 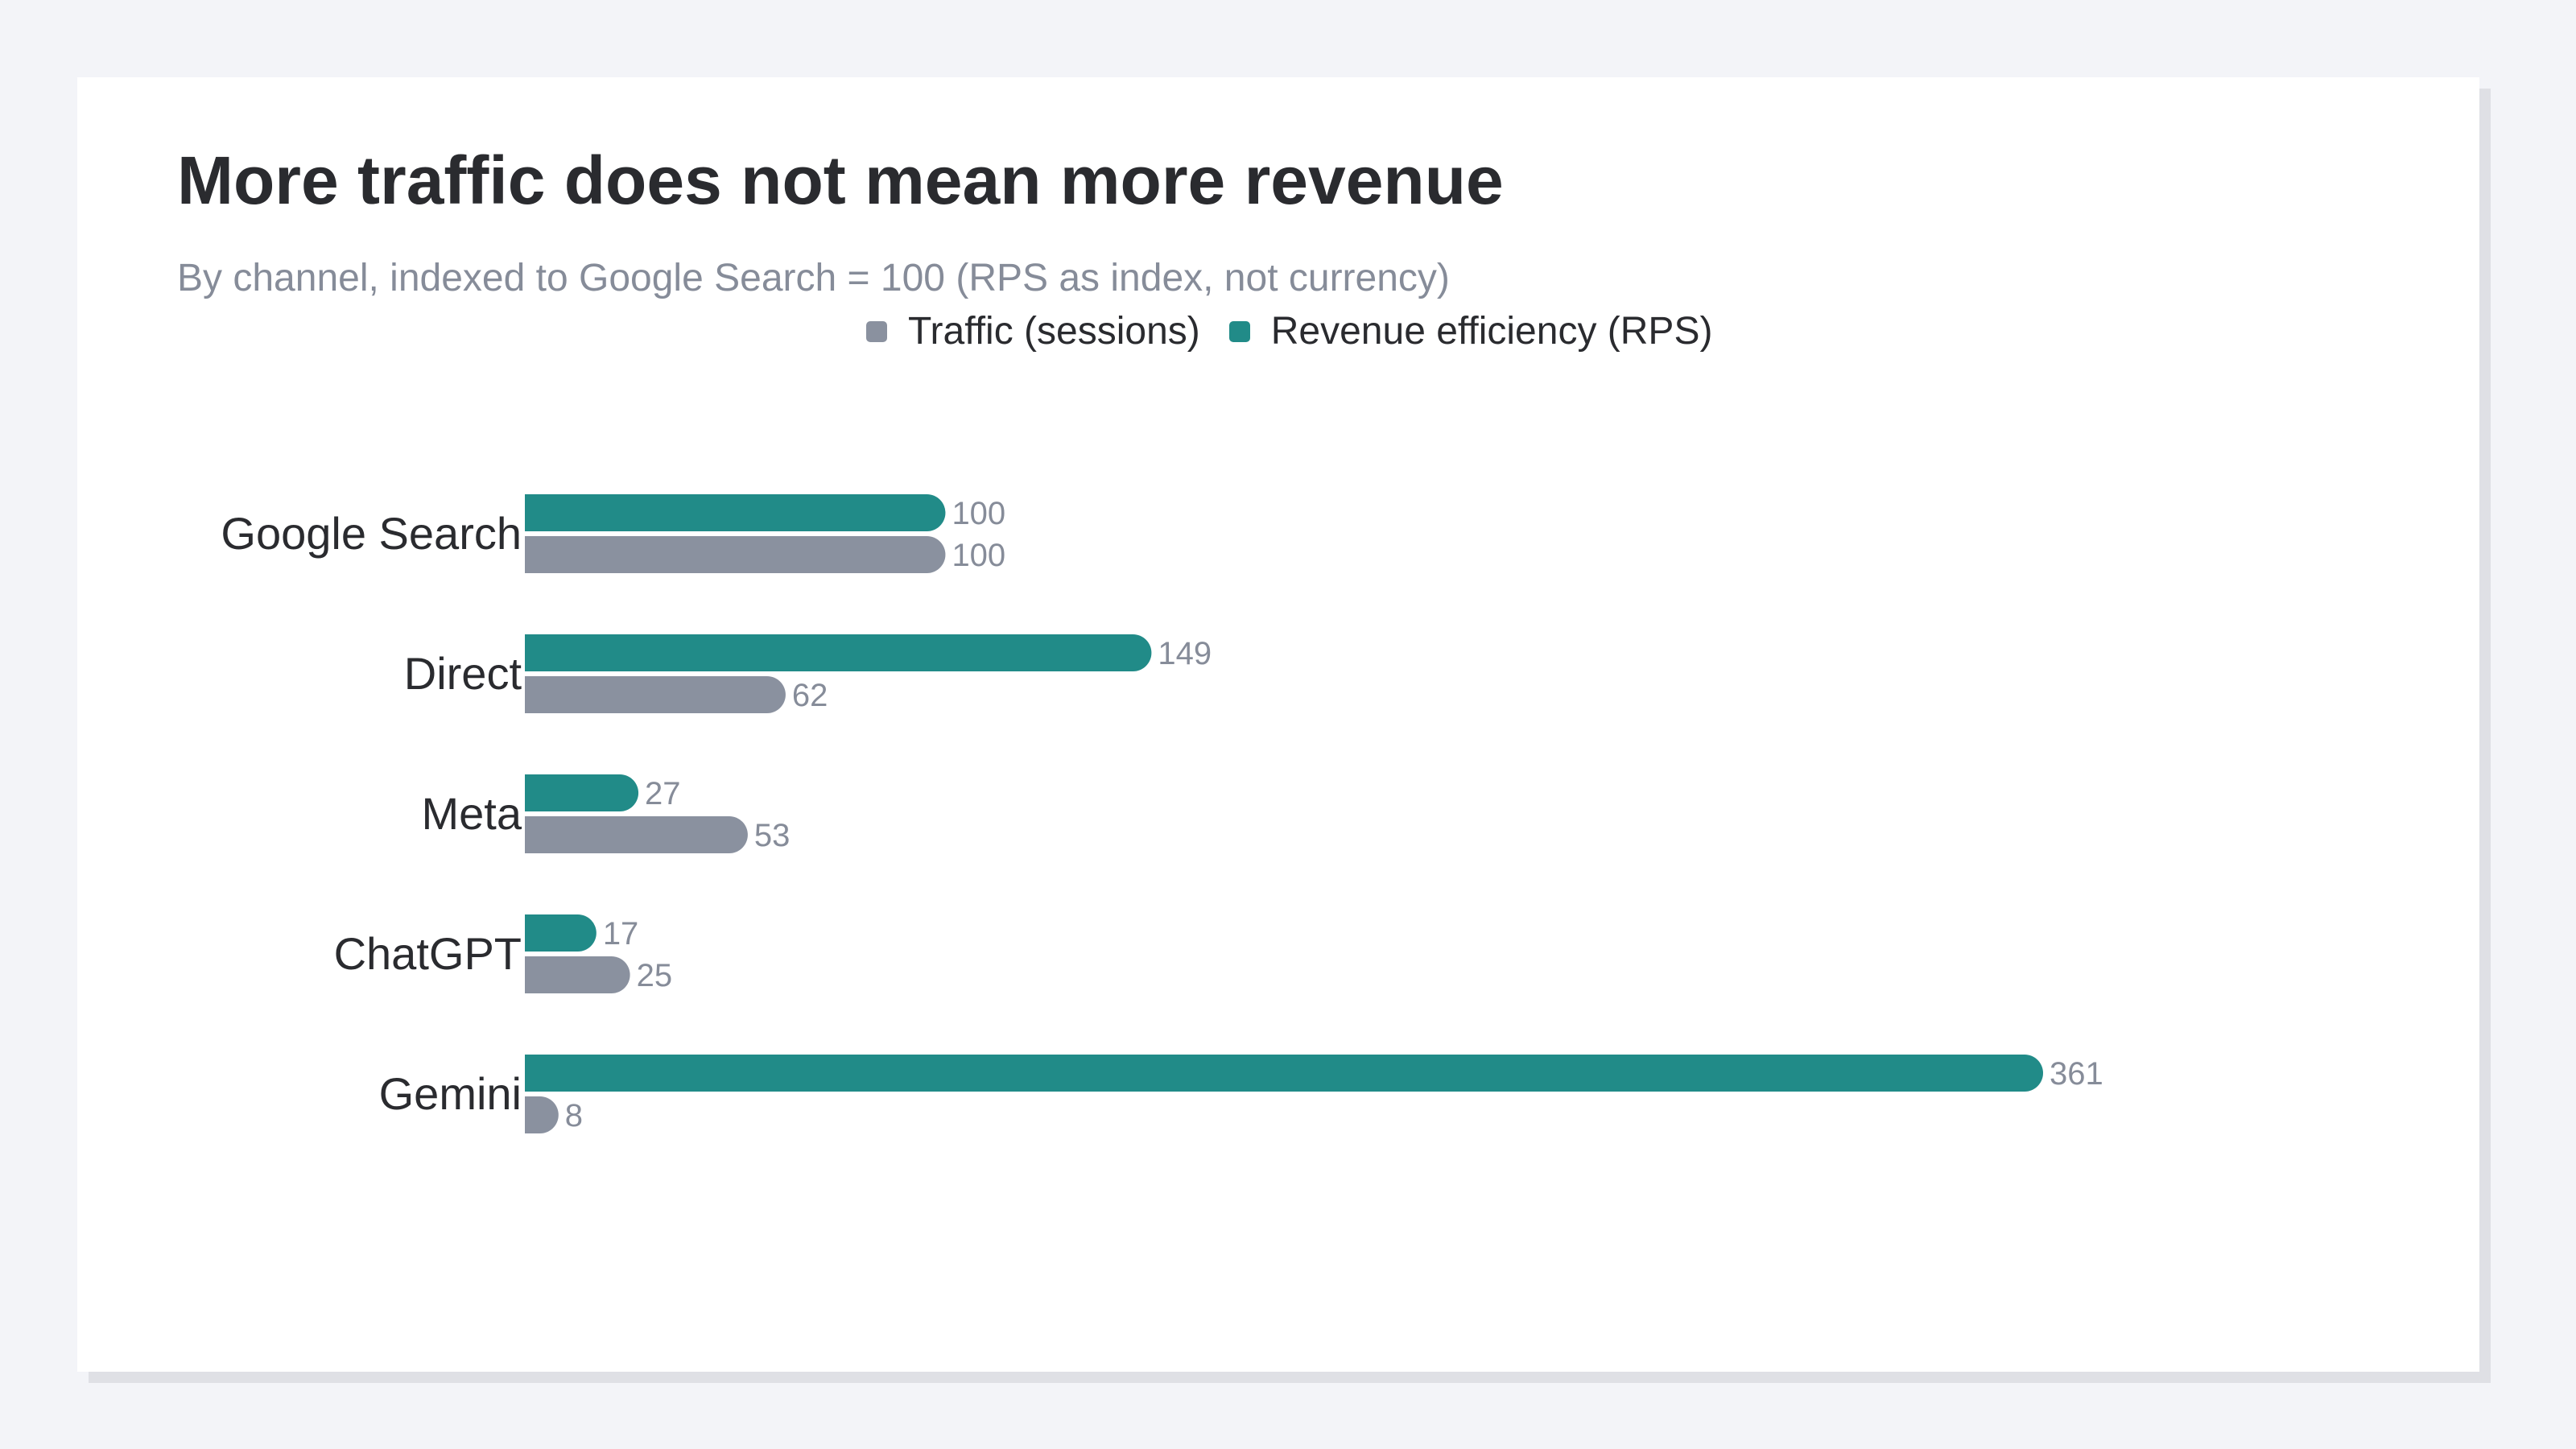 What do you see at coordinates (582, 792) in the screenshot?
I see `bar-revenue-efficiency-rps-meta` at bounding box center [582, 792].